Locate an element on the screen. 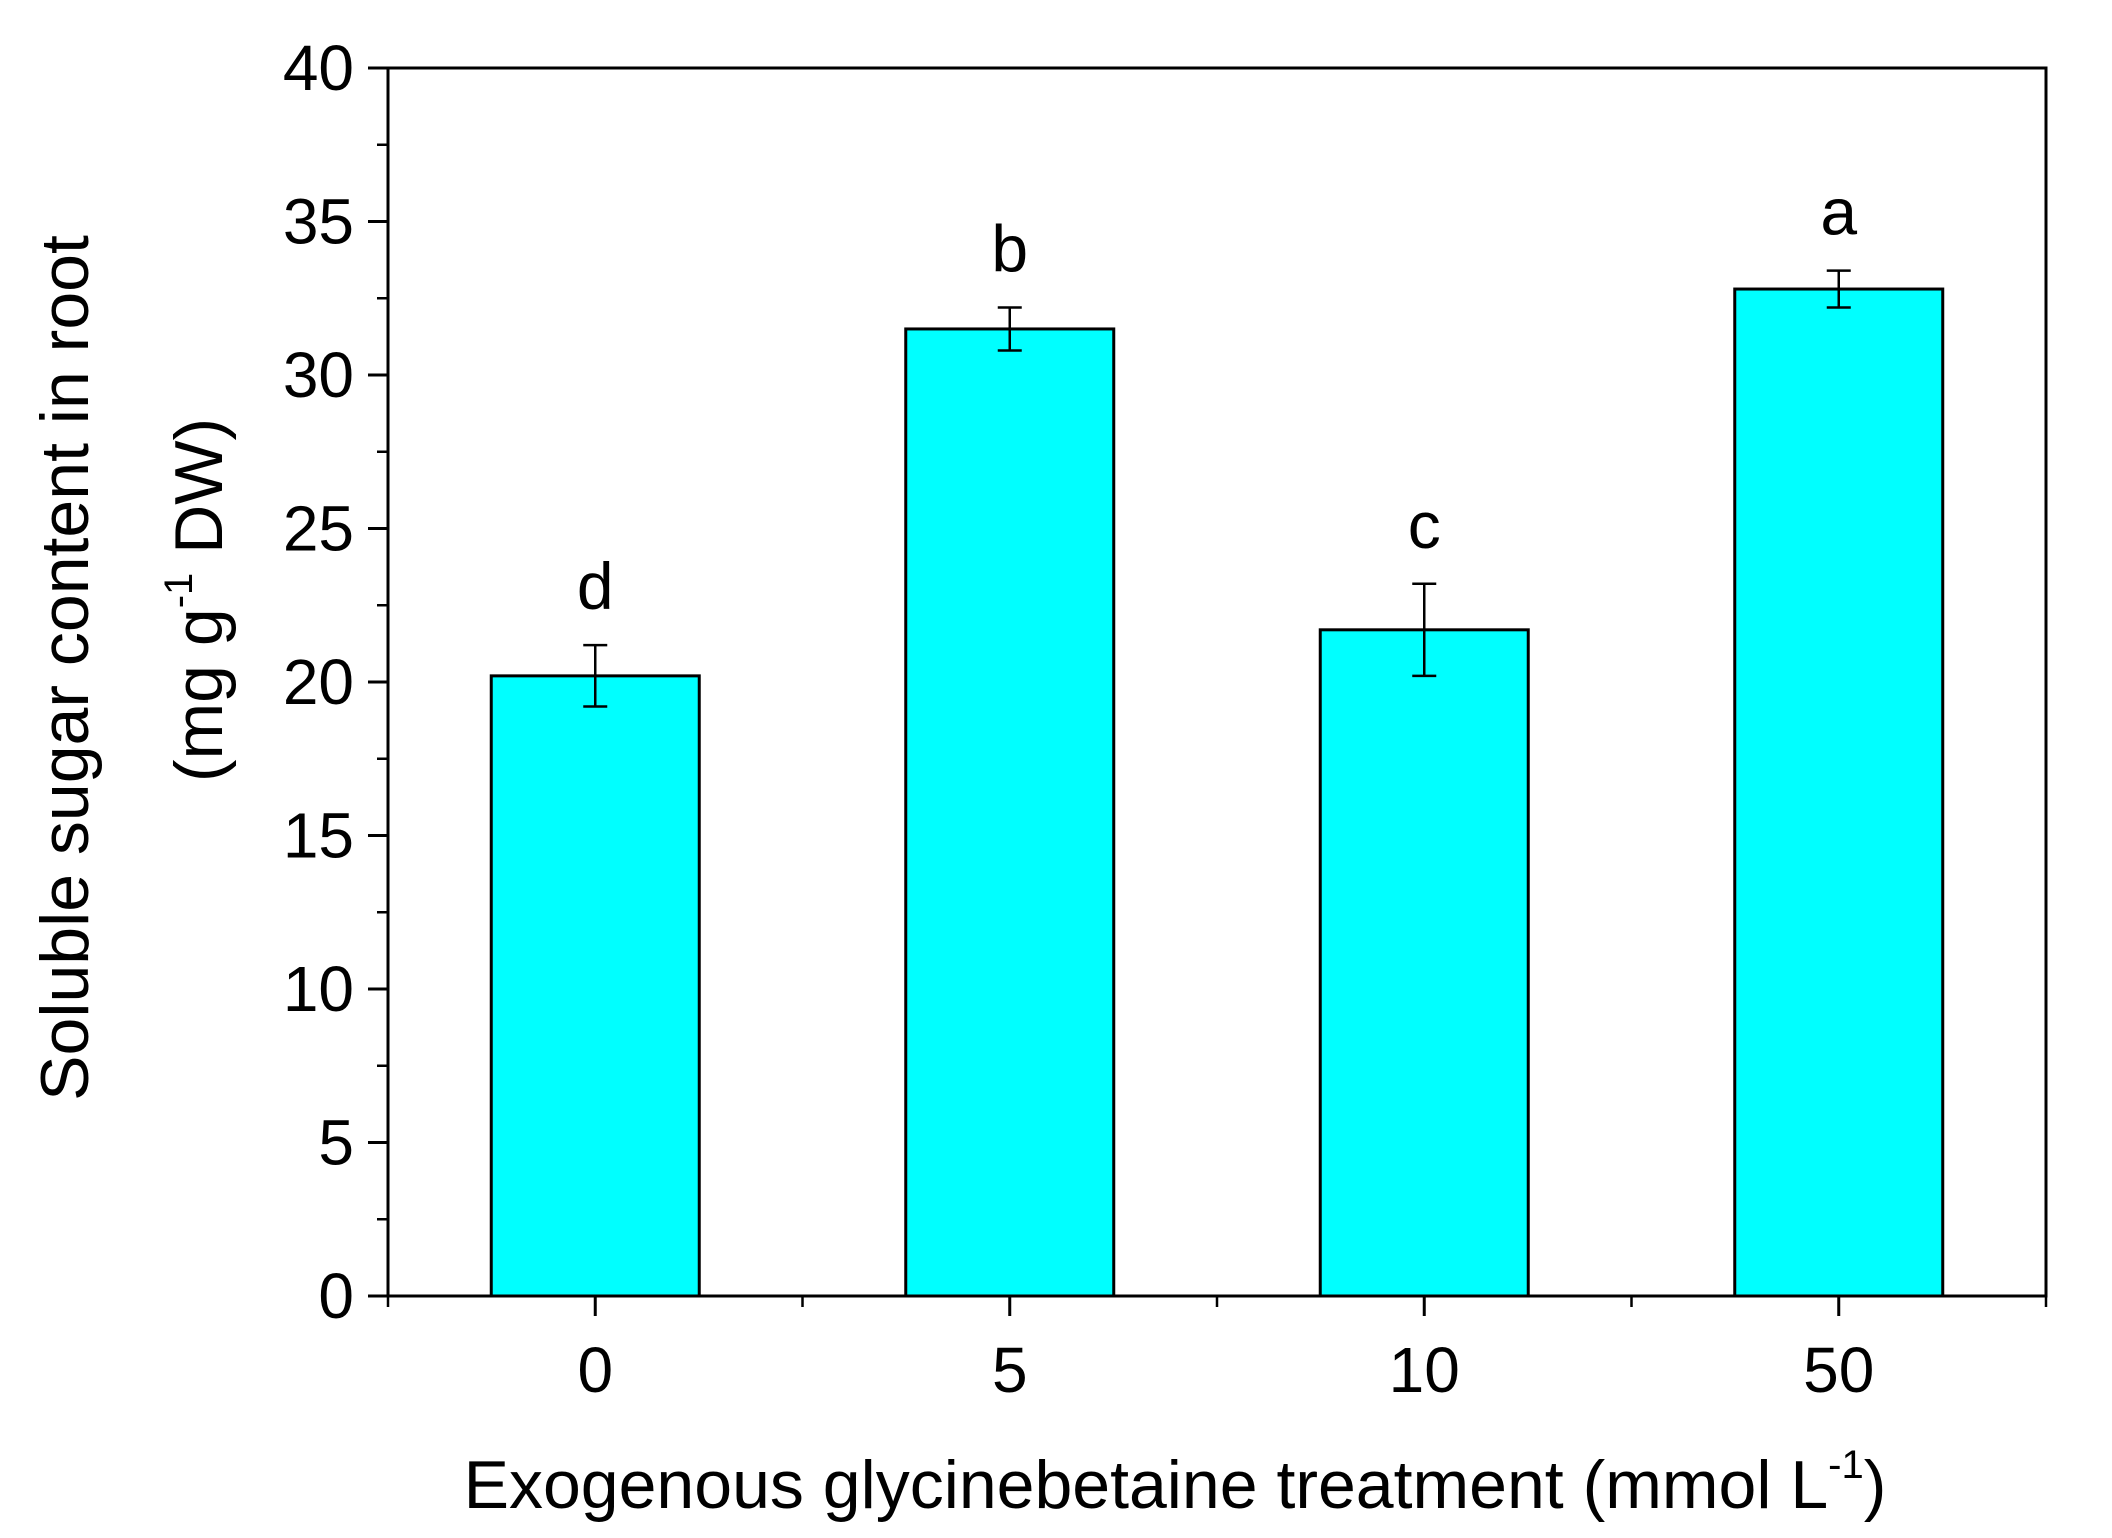 This screenshot has width=2112, height=1538. y-tick-label-25: 25 is located at coordinates (318, 529).